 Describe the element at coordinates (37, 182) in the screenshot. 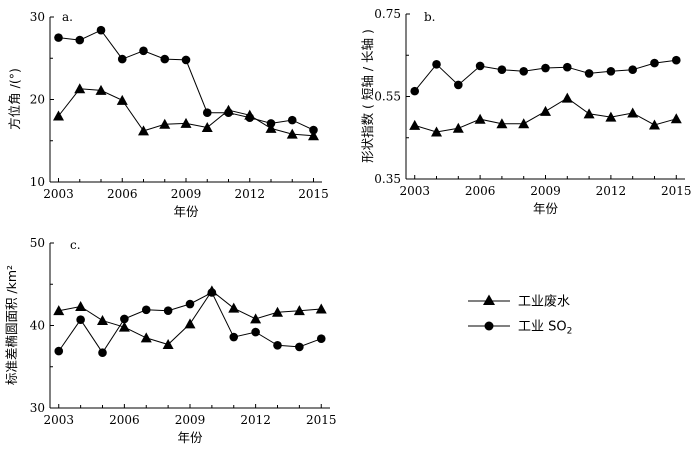

I see `y-tick-label: 10` at that location.